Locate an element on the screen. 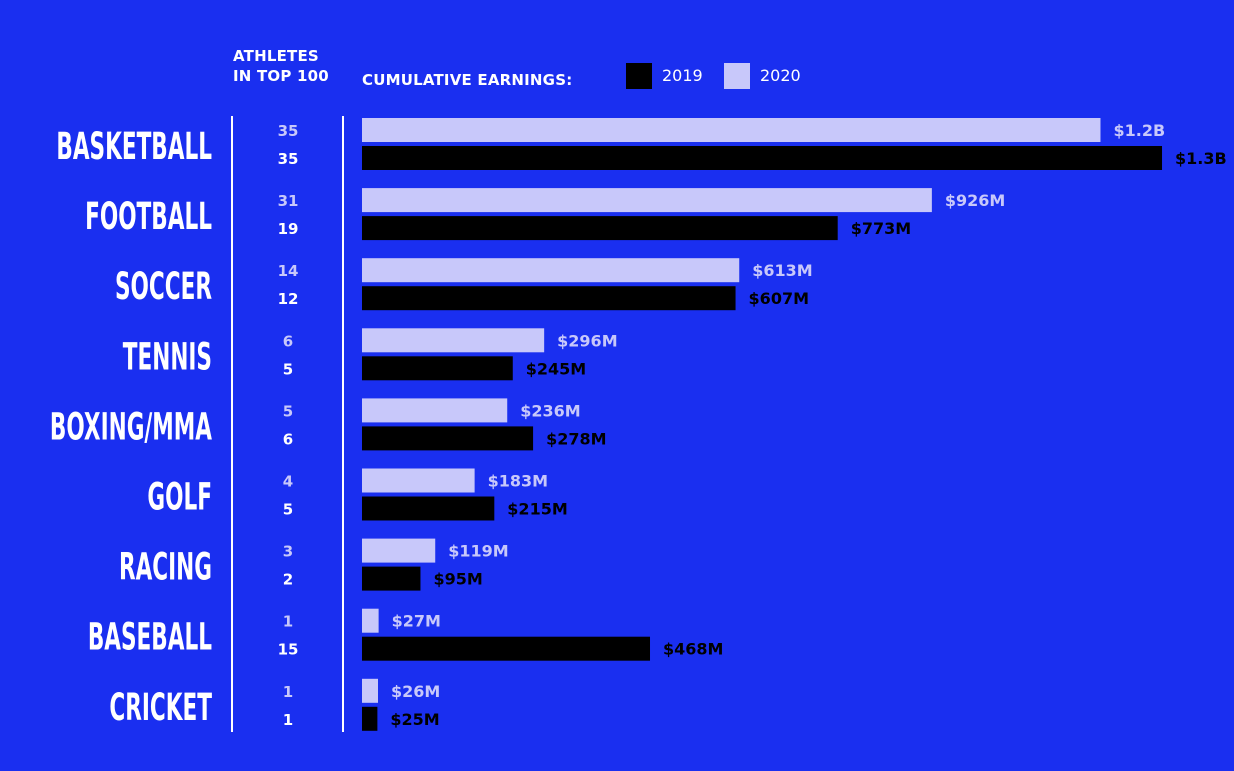  value-label-2020-boxing-mma: $236M is located at coordinates (550, 410).